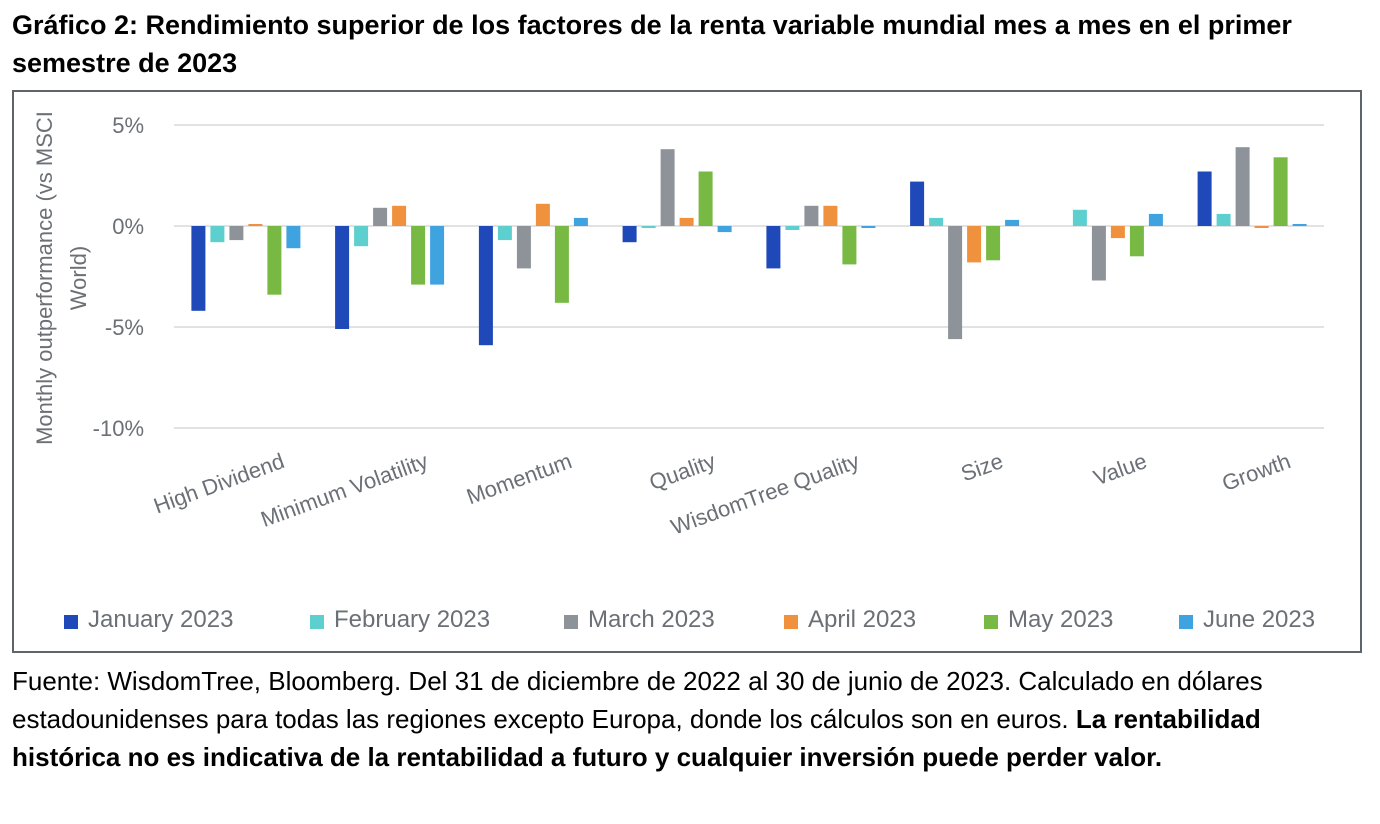 The width and height of the screenshot is (1380, 824). What do you see at coordinates (118, 277) in the screenshot?
I see `y-axis-ticks: 5% 0% -5% -10%` at bounding box center [118, 277].